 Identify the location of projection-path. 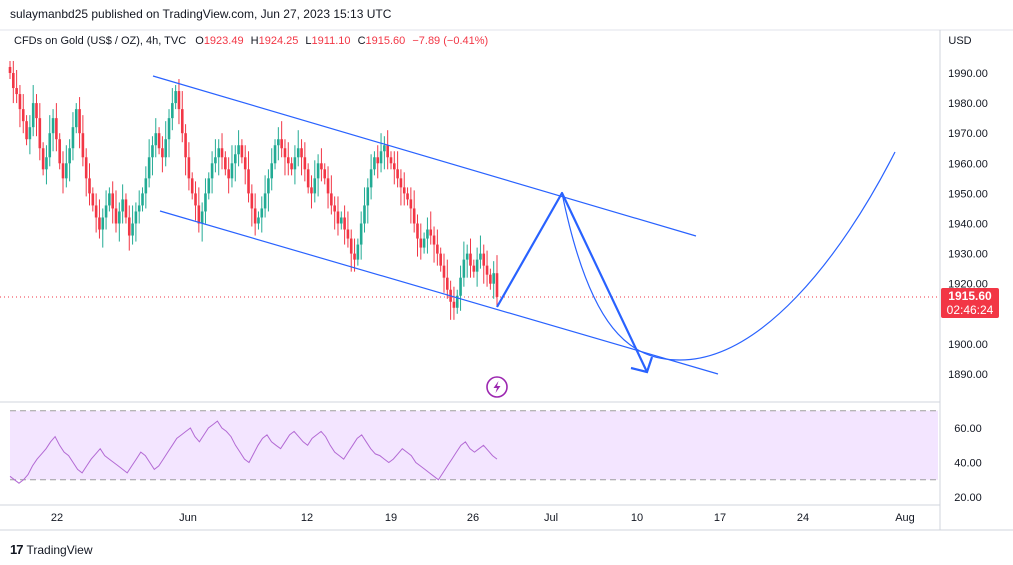
(572, 282).